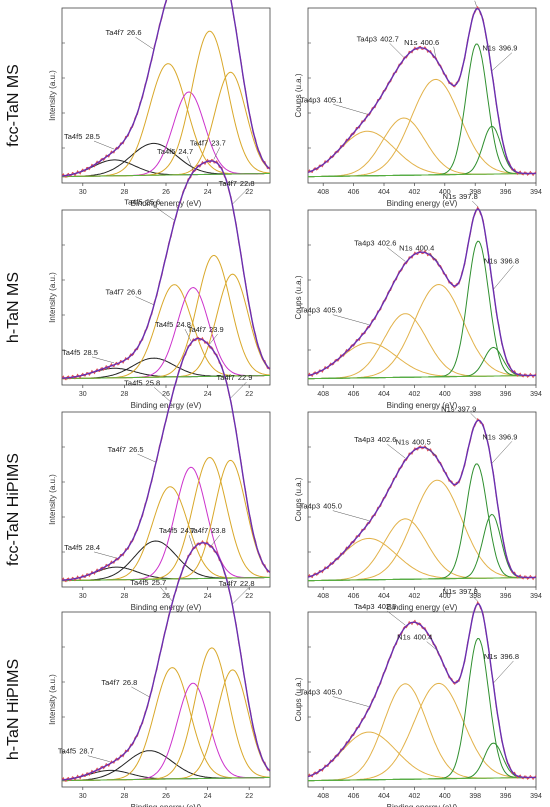 The image size is (550, 807). I want to click on peak-label-value: 400.4, so click(423, 637).